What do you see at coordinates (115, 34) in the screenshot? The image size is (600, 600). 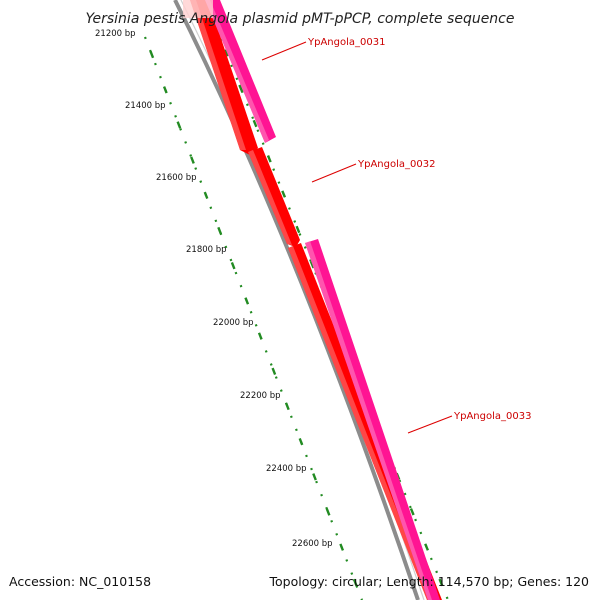 I see `tick-label-21200: 21200 bp` at bounding box center [115, 34].